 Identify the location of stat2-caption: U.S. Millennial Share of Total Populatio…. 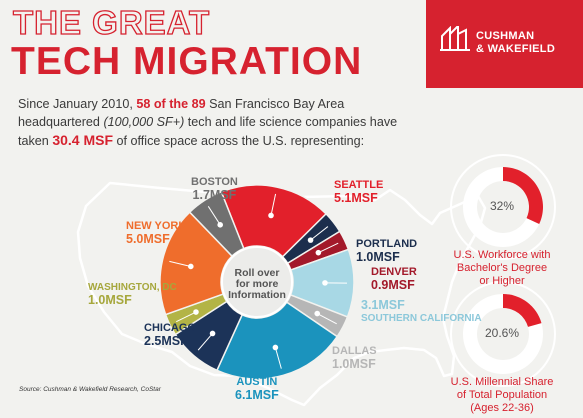
(502, 395).